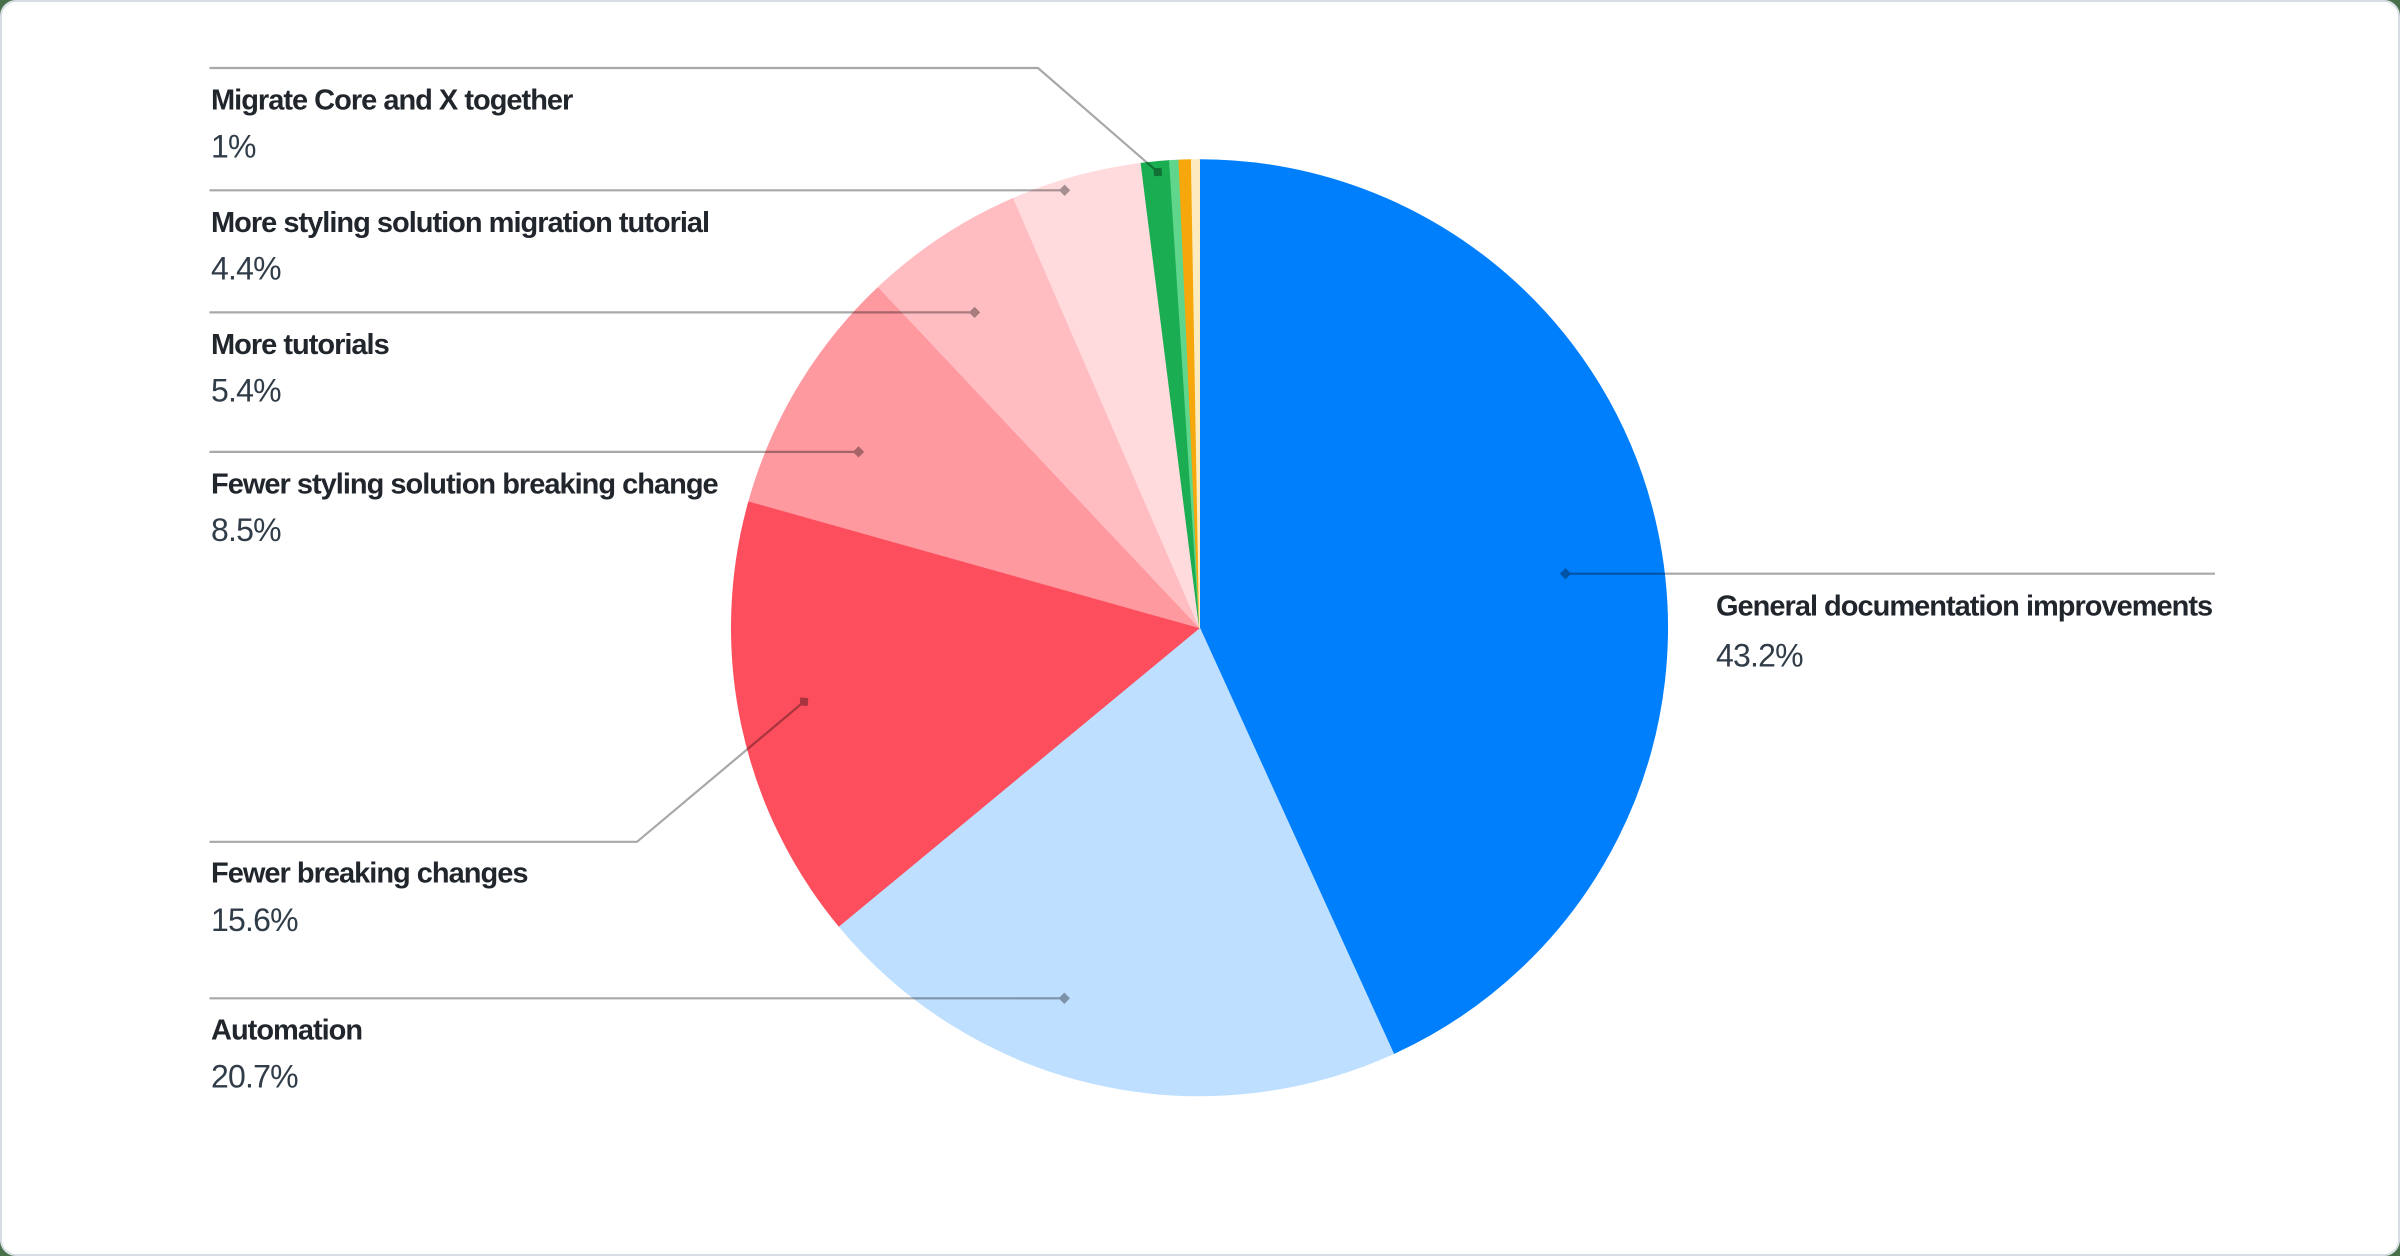 This screenshot has height=1256, width=2400. I want to click on svg-text: Automation, so click(286, 1031).